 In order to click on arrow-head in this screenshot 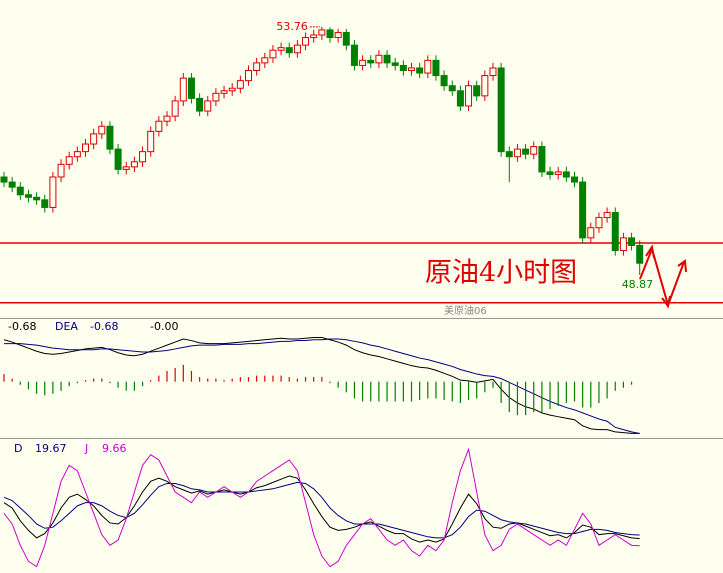, I will do `click(666, 302)`.